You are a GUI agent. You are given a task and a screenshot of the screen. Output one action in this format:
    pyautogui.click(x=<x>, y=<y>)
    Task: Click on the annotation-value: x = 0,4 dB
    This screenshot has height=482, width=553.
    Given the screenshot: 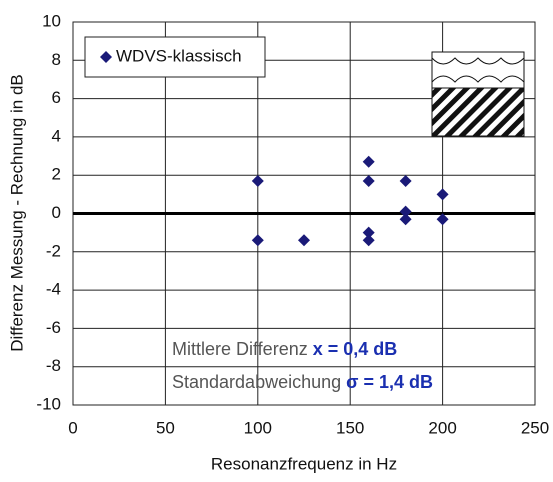 What is the action you would take?
    pyautogui.click(x=355, y=349)
    